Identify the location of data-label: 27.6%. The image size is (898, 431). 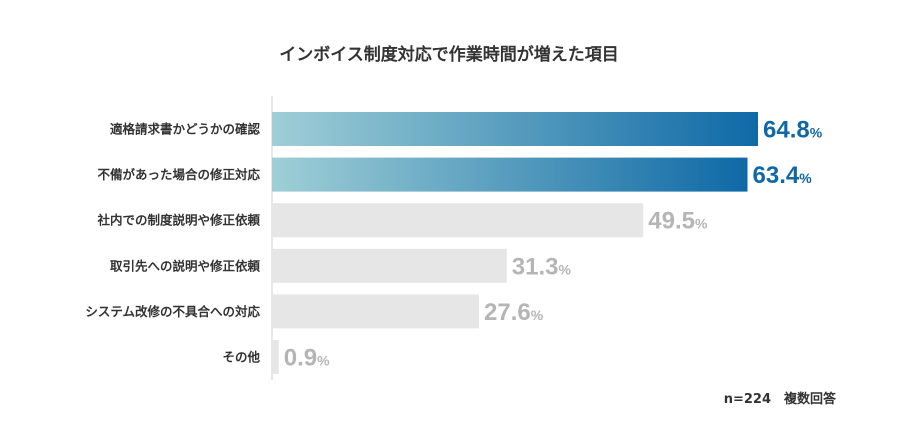
(514, 312).